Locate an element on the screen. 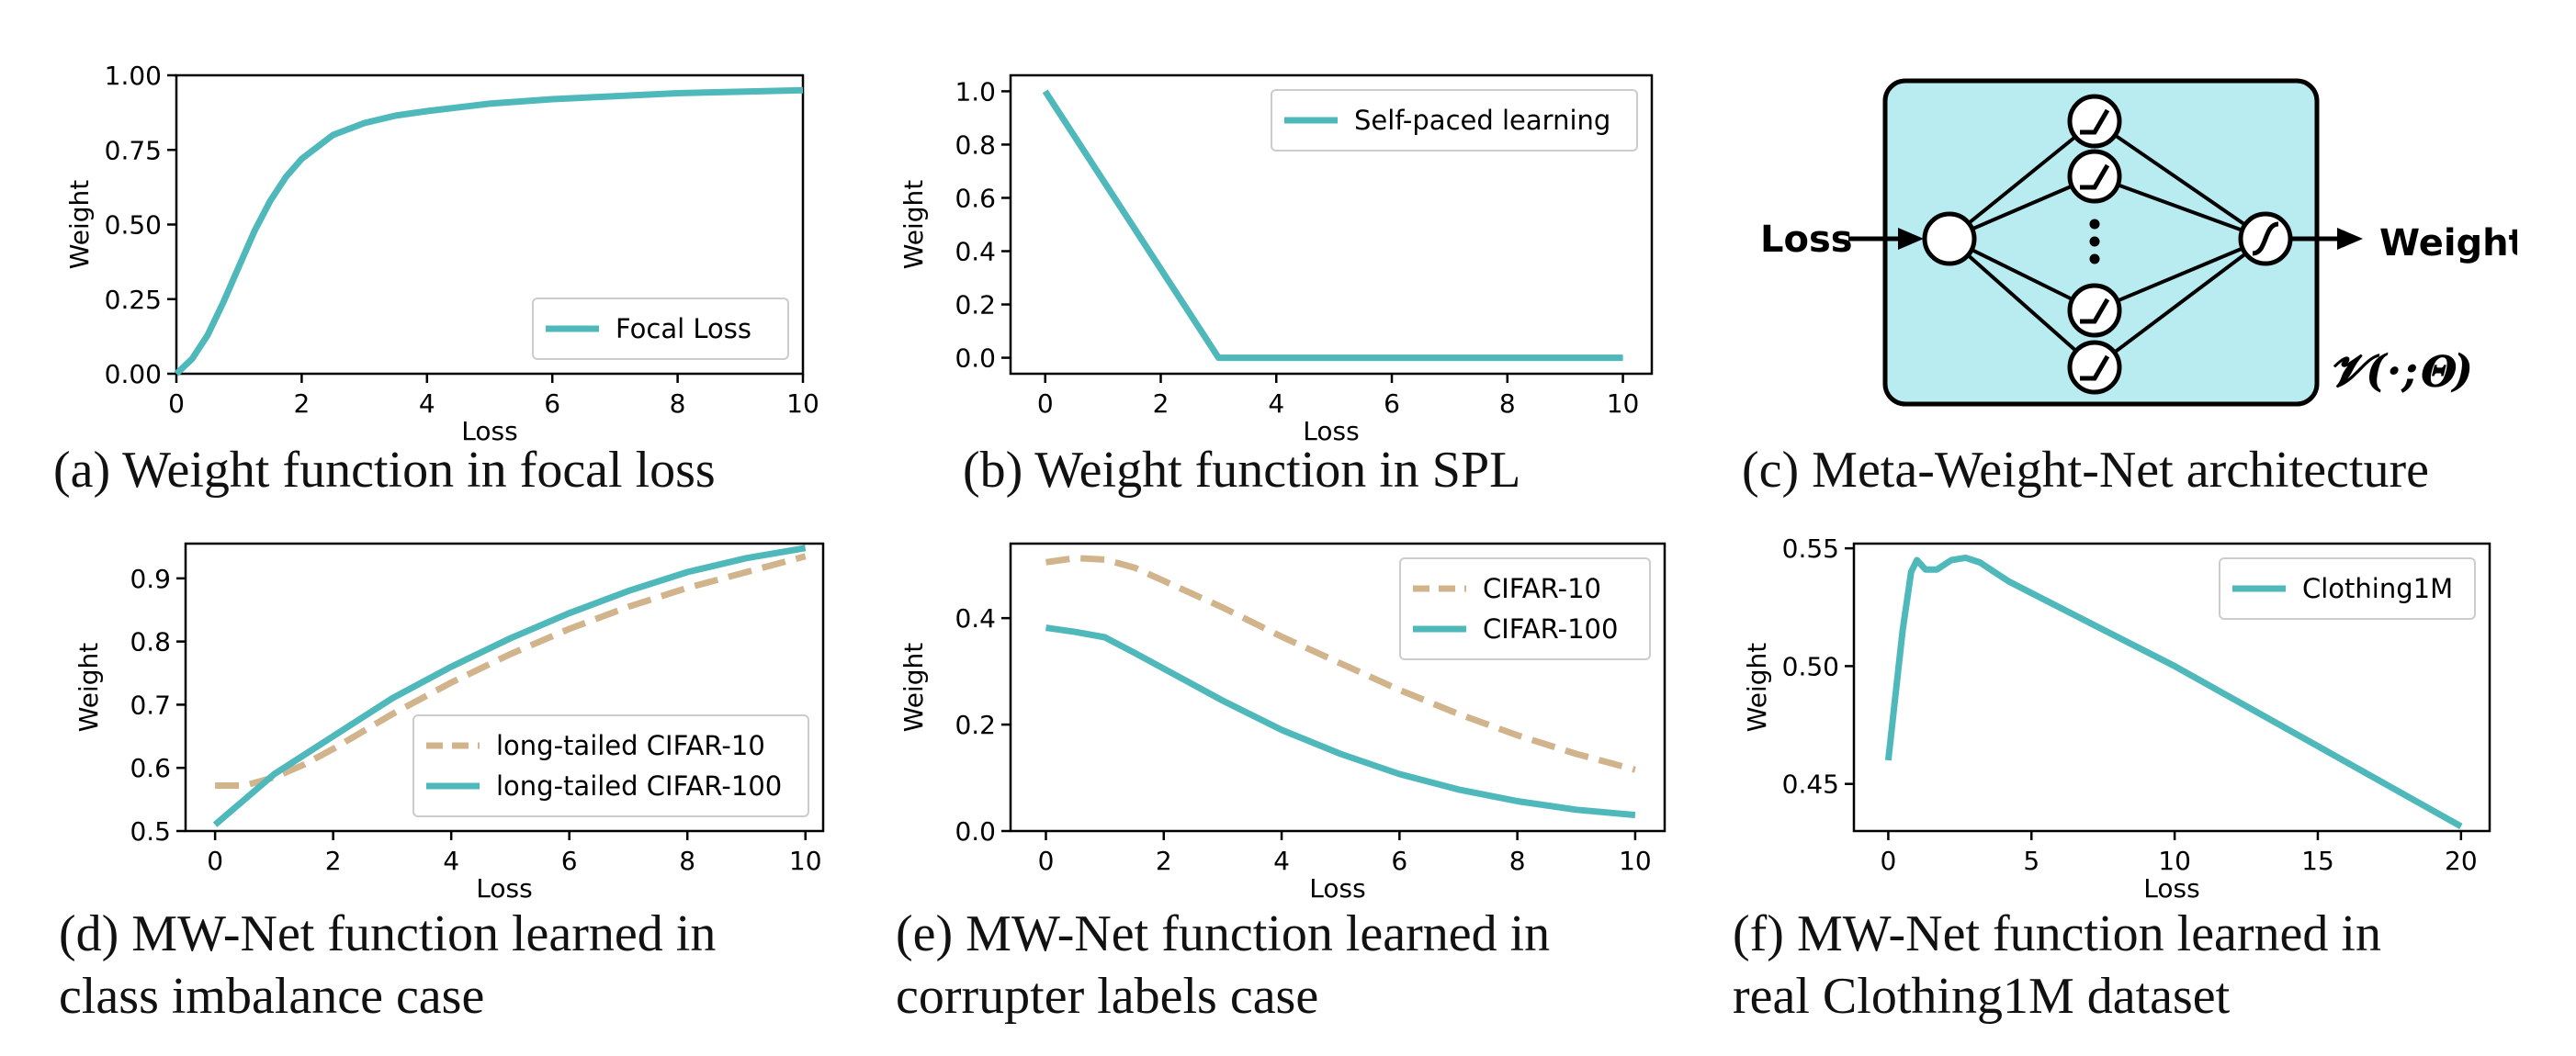  y-tick-label: 0.45 is located at coordinates (1810, 785).